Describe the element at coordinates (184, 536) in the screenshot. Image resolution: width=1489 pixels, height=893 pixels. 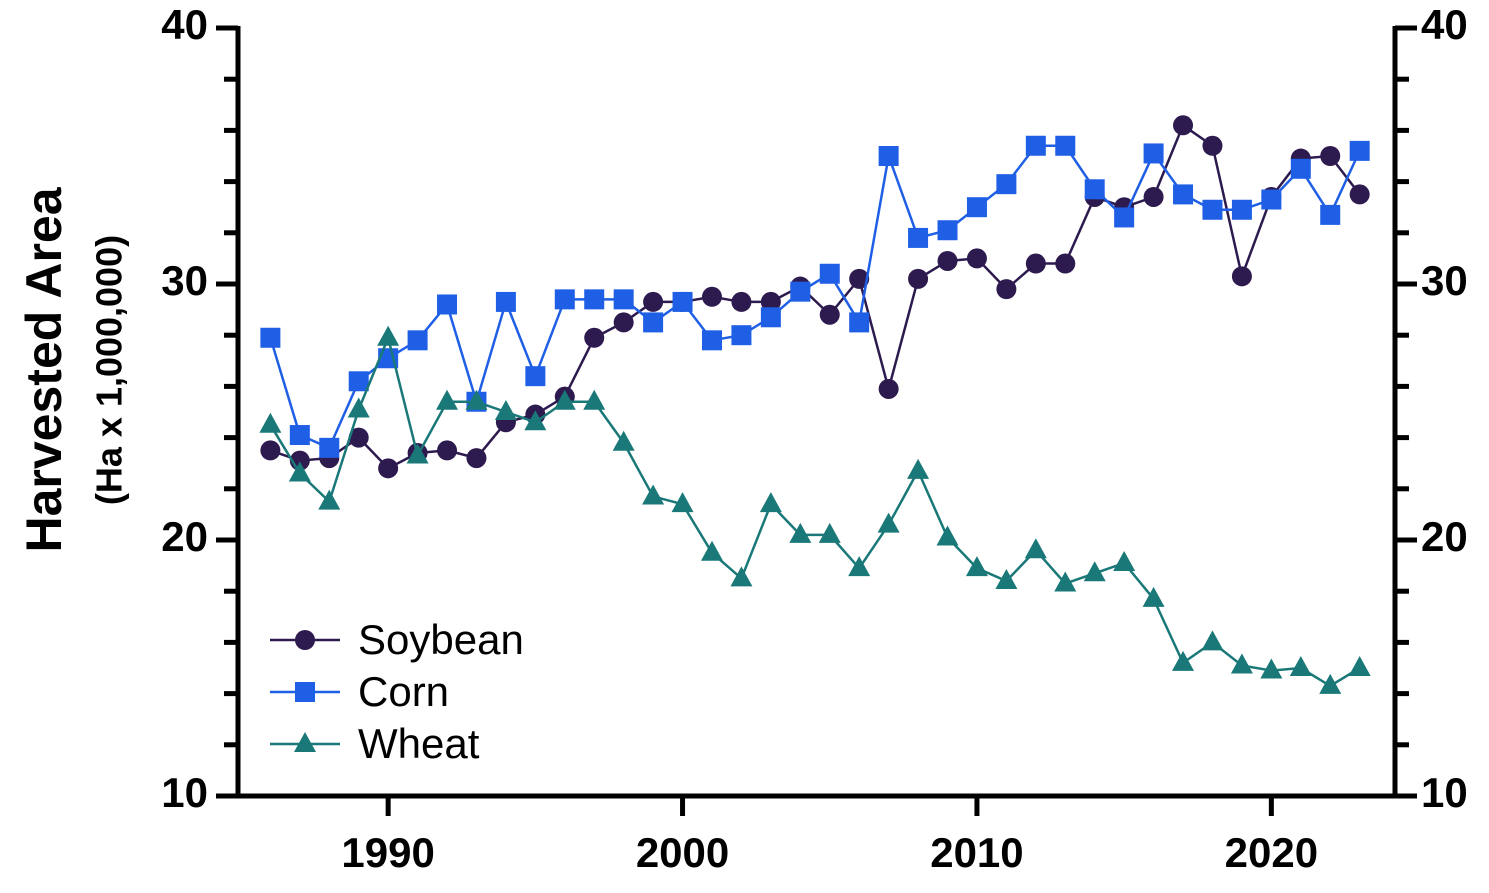
I see `y-tick-label: 20` at that location.